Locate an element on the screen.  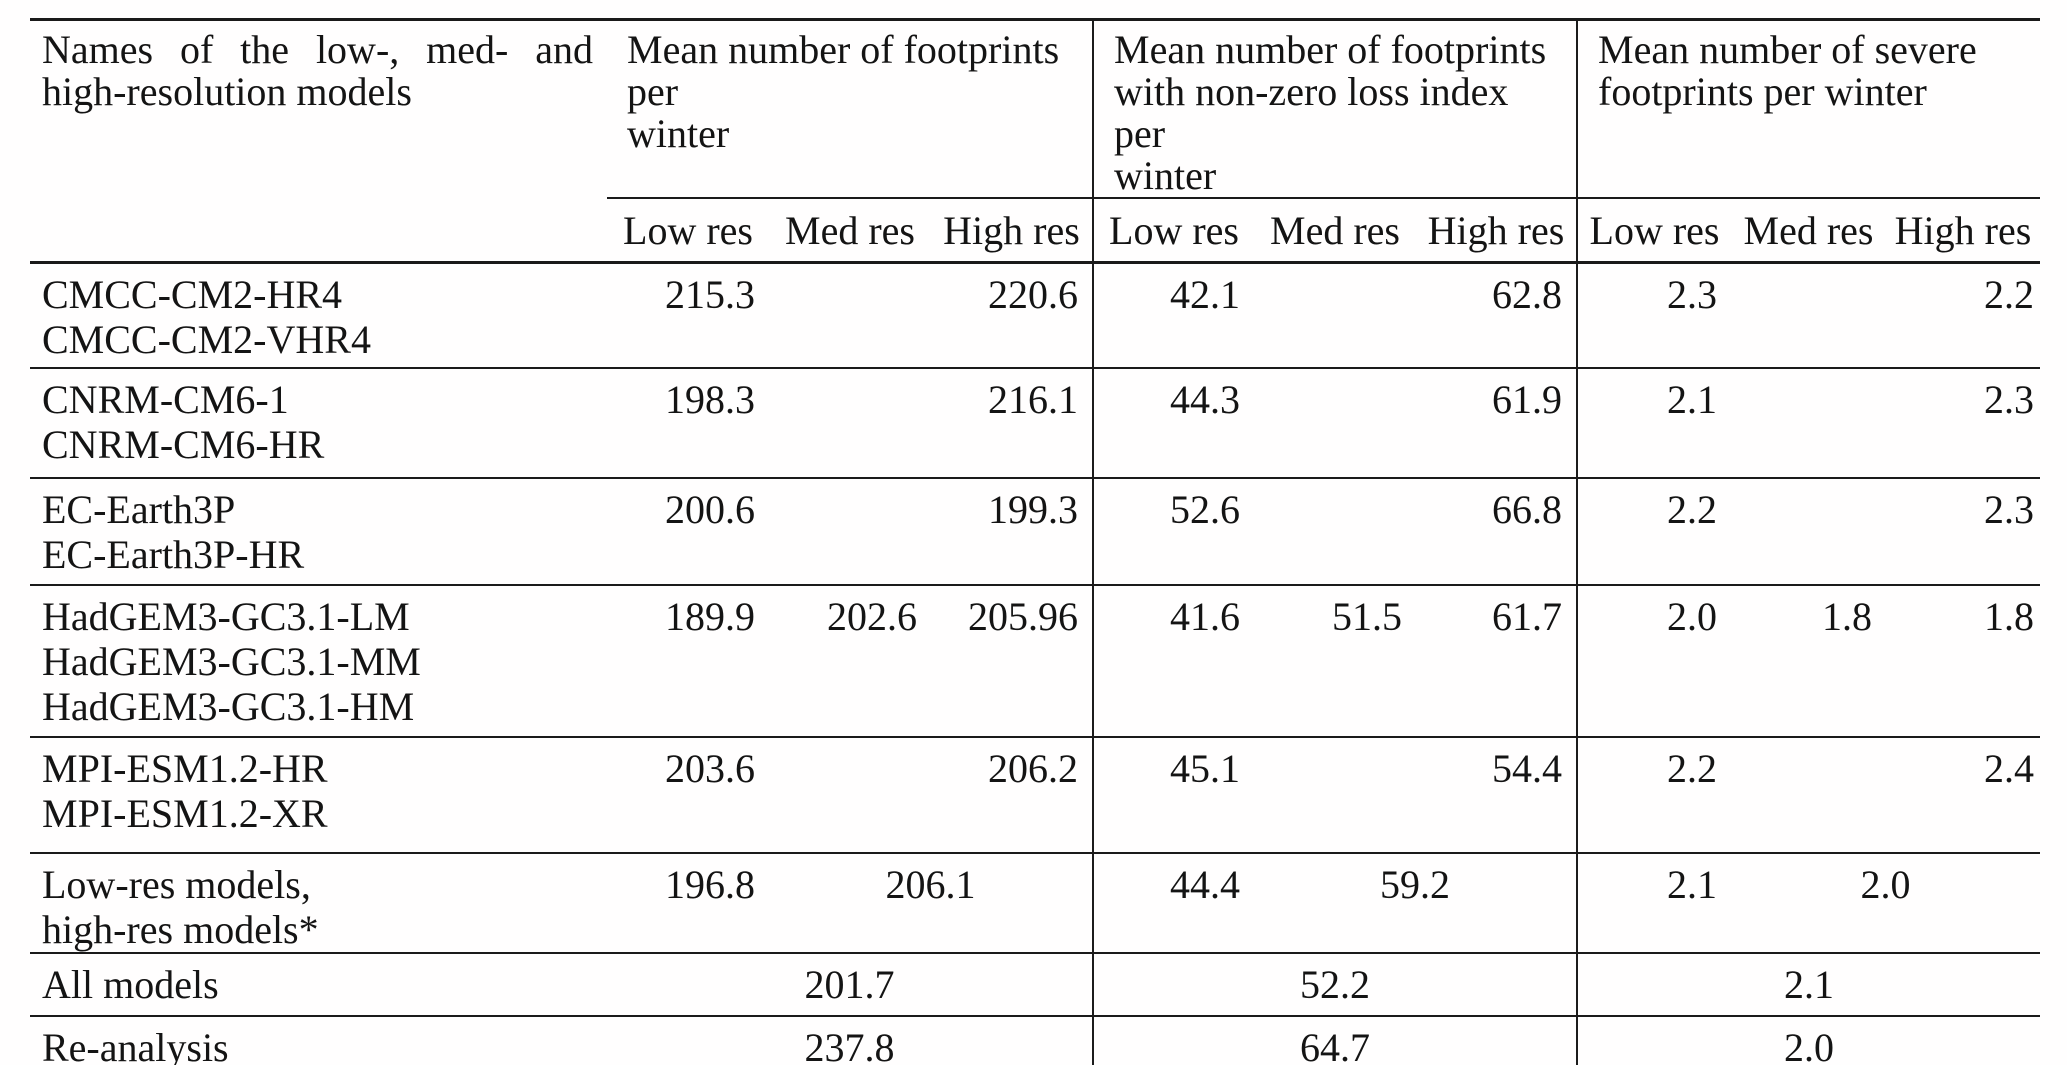
model-name-cell: All models is located at coordinates (318, 984).